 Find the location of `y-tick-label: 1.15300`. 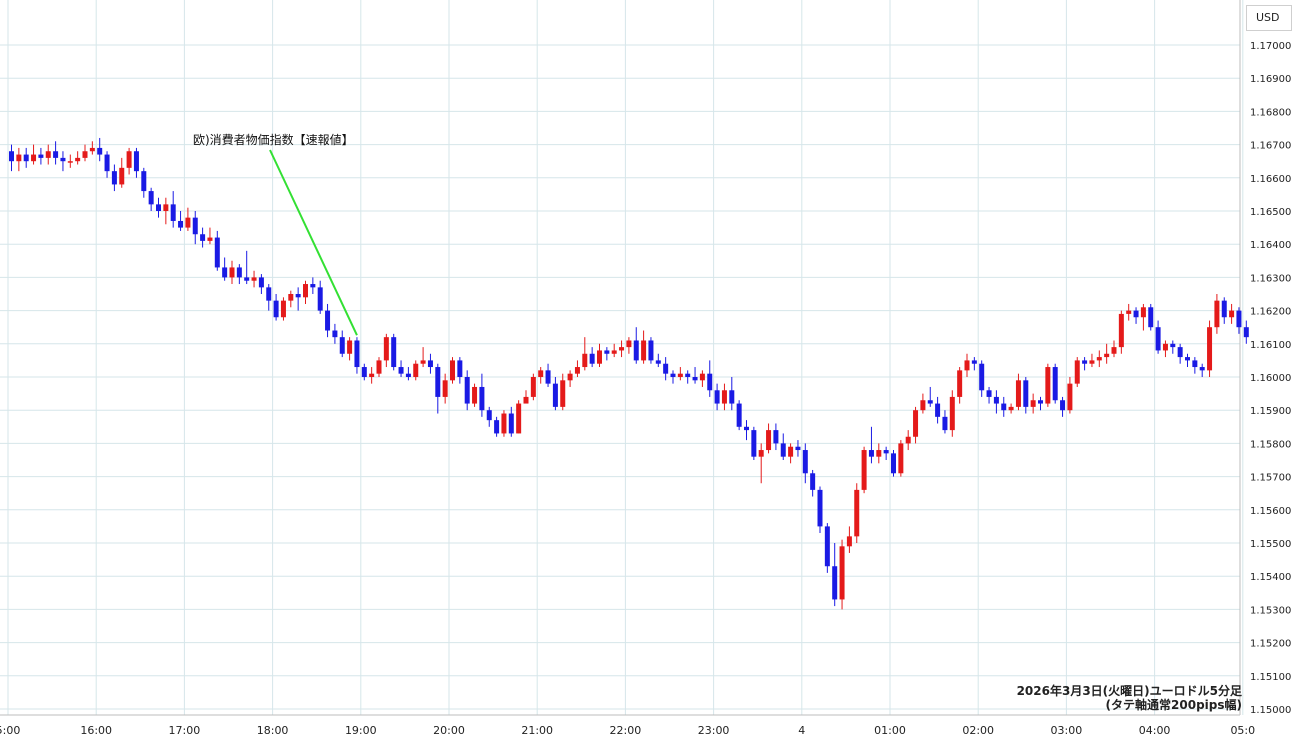

y-tick-label: 1.15300 is located at coordinates (1270, 610).